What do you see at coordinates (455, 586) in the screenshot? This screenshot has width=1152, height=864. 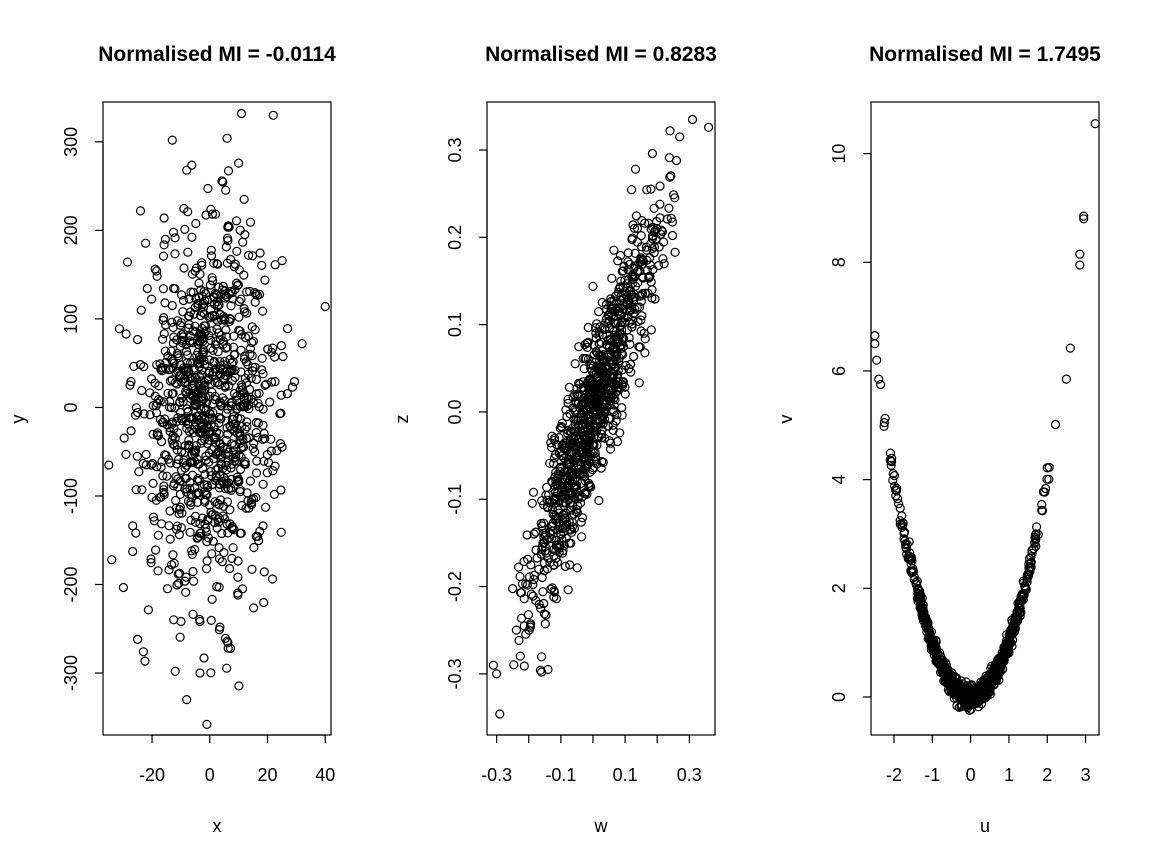 I see `panel-2-y-tick-label: -0.2` at bounding box center [455, 586].